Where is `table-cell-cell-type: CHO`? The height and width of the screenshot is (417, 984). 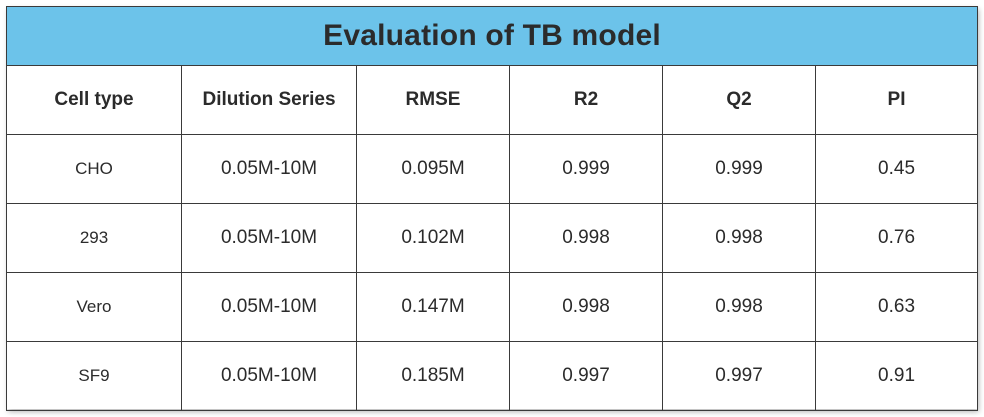
table-cell-cell-type: CHO is located at coordinates (94, 169).